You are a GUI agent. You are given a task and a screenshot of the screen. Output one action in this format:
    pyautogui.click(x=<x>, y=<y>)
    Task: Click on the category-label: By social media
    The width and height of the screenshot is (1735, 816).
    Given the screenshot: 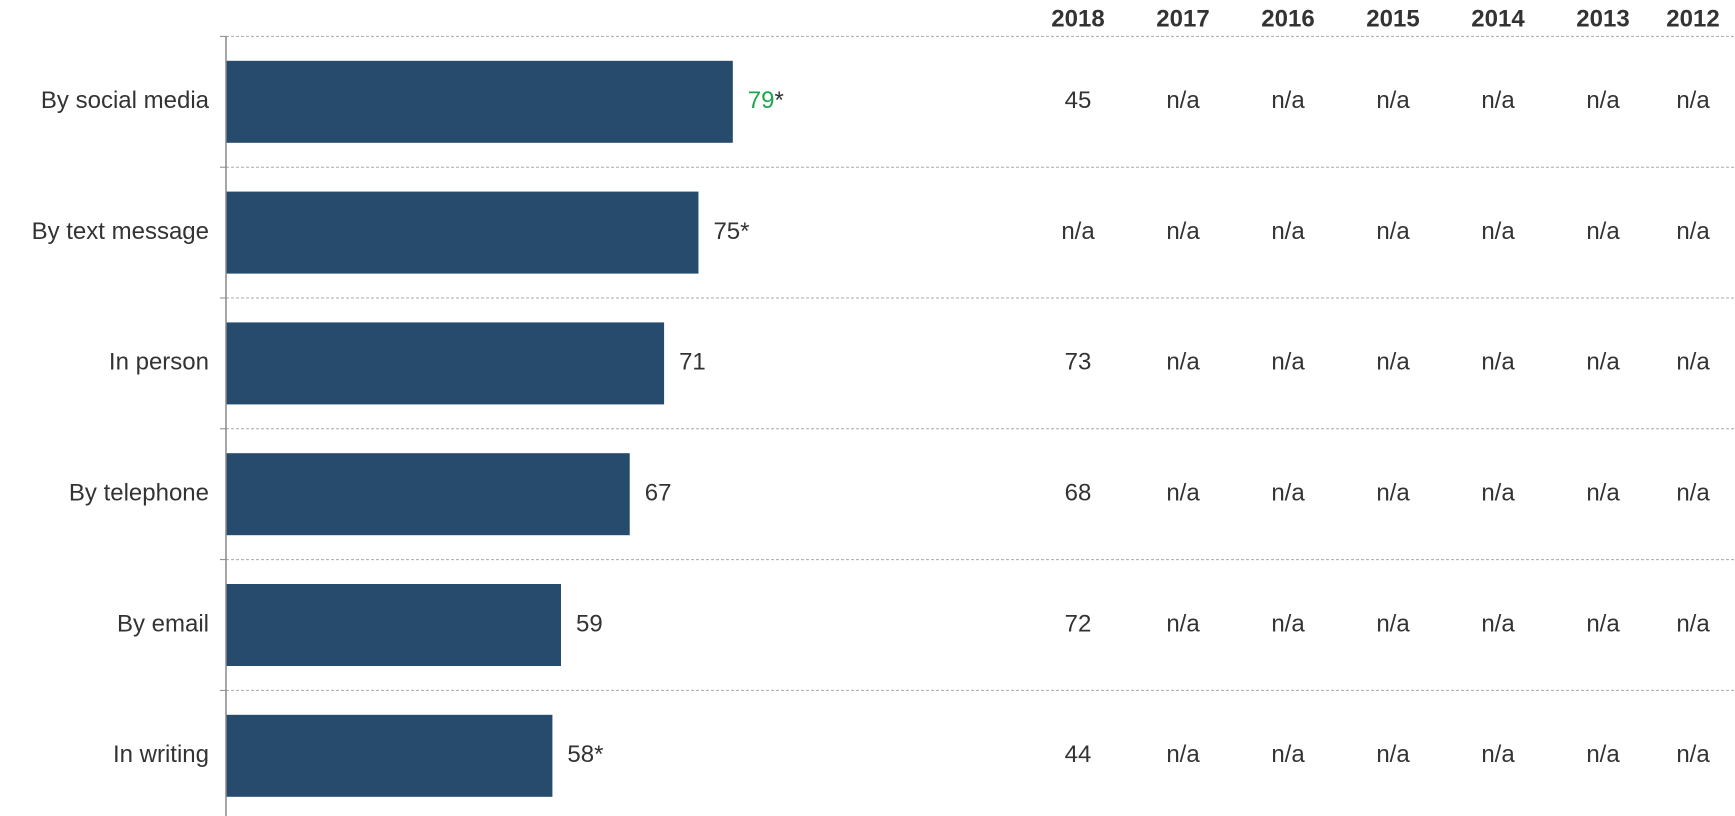 What is the action you would take?
    pyautogui.click(x=125, y=100)
    